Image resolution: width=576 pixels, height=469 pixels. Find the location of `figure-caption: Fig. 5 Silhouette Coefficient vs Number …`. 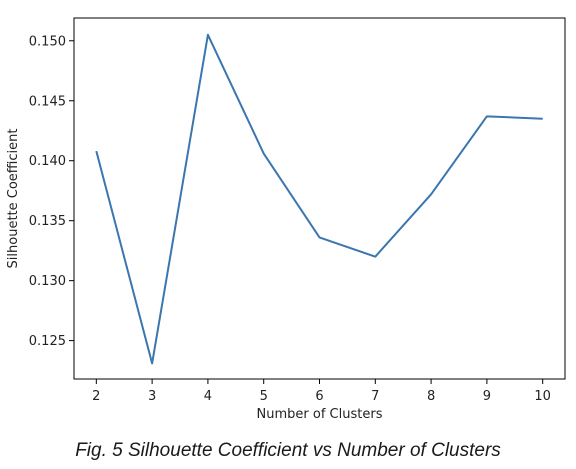

figure-caption: Fig. 5 Silhouette Coefficient vs Number … is located at coordinates (288, 450).